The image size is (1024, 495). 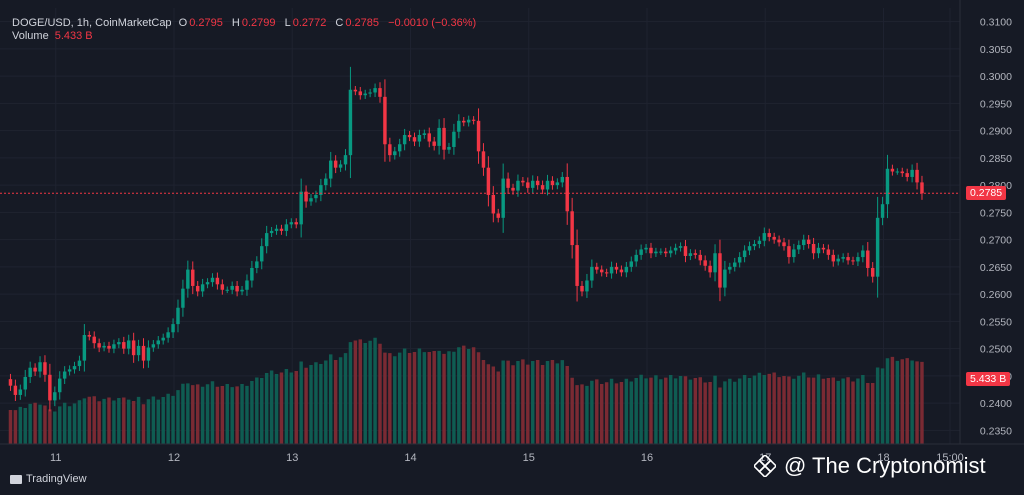 I want to click on symbol-label: DOGE/USD, 1h, CoinMarketCap, so click(x=92, y=23).